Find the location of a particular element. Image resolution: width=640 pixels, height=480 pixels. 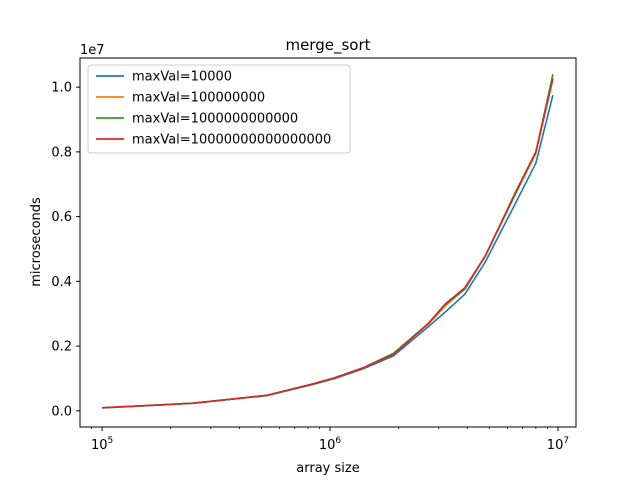

x-axis: 10⁵ 10⁶ 10⁷ is located at coordinates (330, 440).